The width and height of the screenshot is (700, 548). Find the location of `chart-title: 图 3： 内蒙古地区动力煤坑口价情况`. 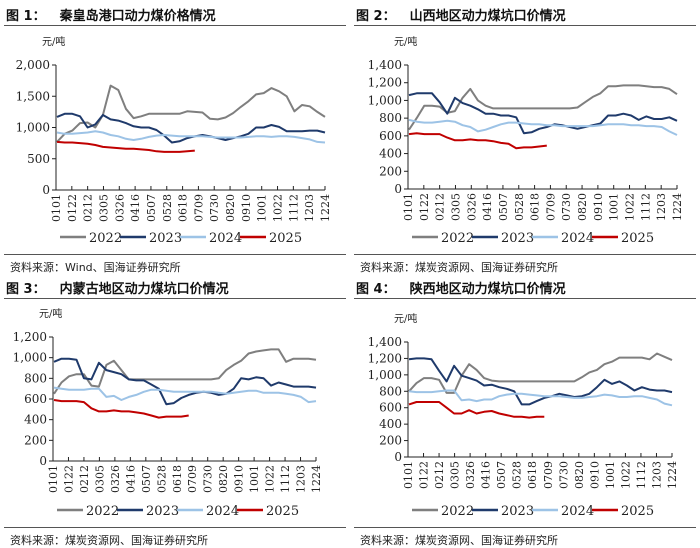

chart-title: 图 3： 内蒙古地区动力煤坑口价情况 is located at coordinates (117, 287).